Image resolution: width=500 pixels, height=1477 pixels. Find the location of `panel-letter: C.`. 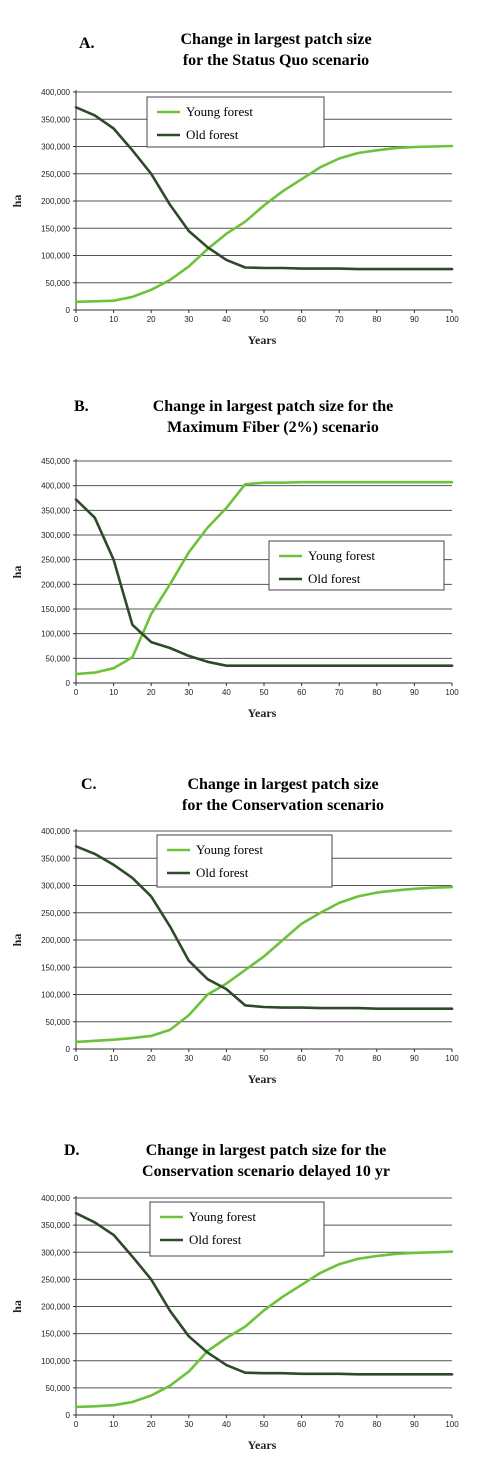

panel-letter: C. is located at coordinates (89, 784).